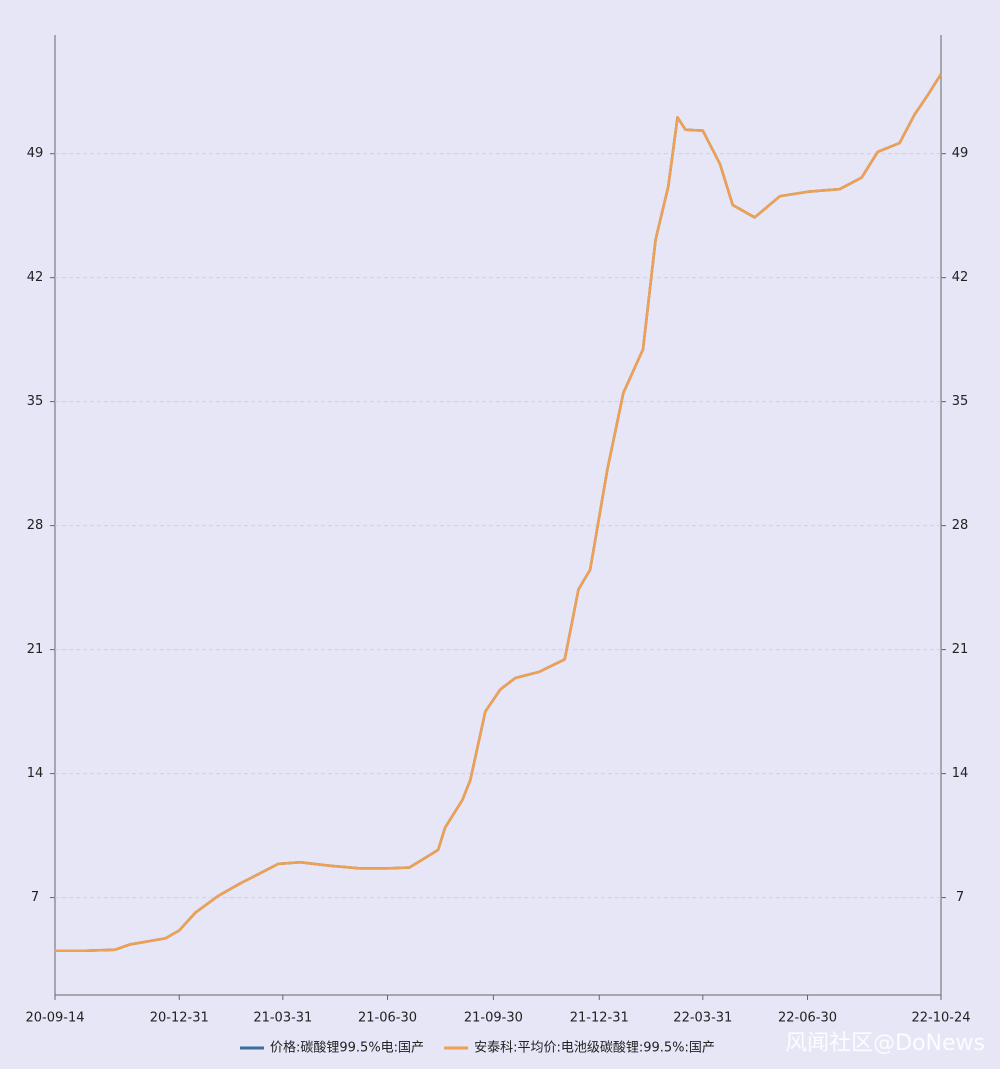 The width and height of the screenshot is (1000, 1069). I want to click on y-tick-label-left: 35, so click(35, 401).